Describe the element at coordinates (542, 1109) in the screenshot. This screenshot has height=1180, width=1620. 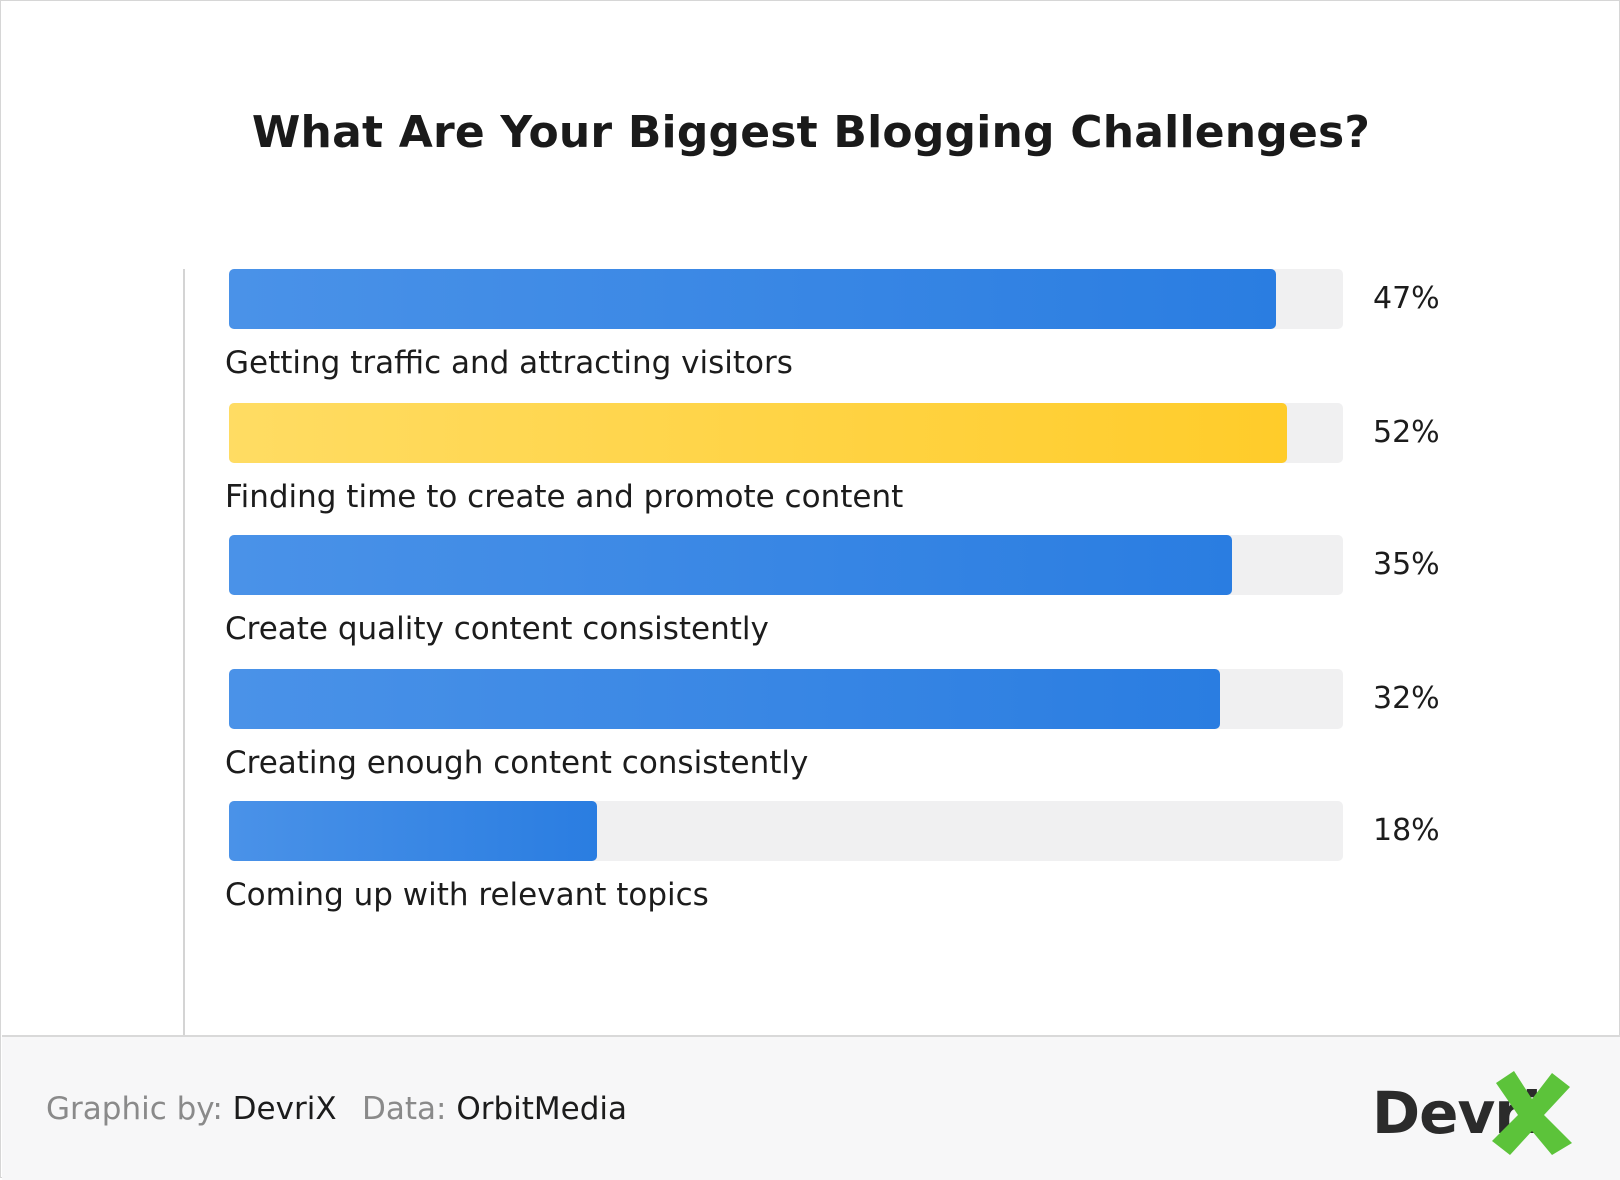
I see `data-source-value: OrbitMedia` at that location.